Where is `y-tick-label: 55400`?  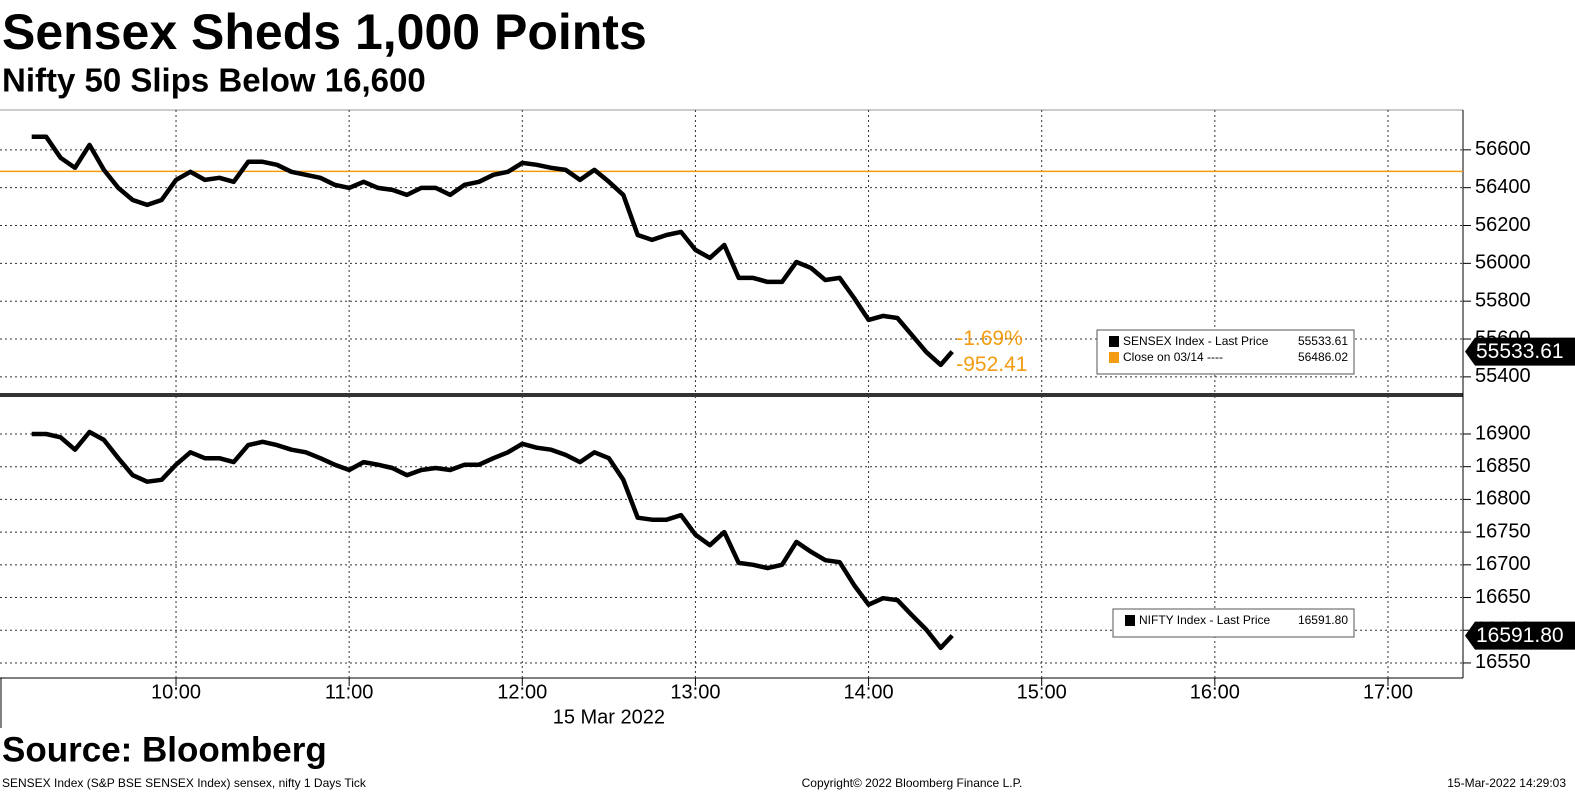
y-tick-label: 55400 is located at coordinates (1503, 376).